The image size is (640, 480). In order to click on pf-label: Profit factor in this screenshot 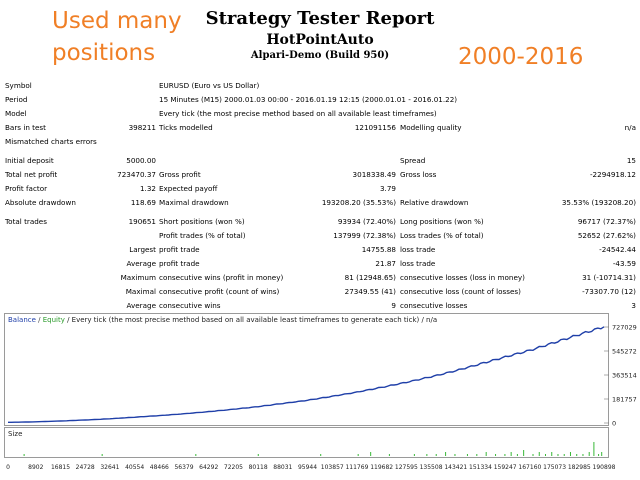, I will do `click(26, 188)`.